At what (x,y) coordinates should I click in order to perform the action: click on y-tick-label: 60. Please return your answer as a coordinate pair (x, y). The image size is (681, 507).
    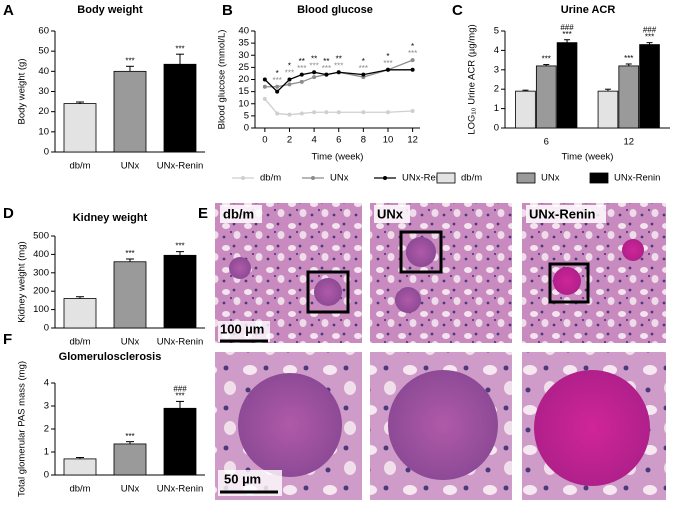
    Looking at the image, I should click on (43, 31).